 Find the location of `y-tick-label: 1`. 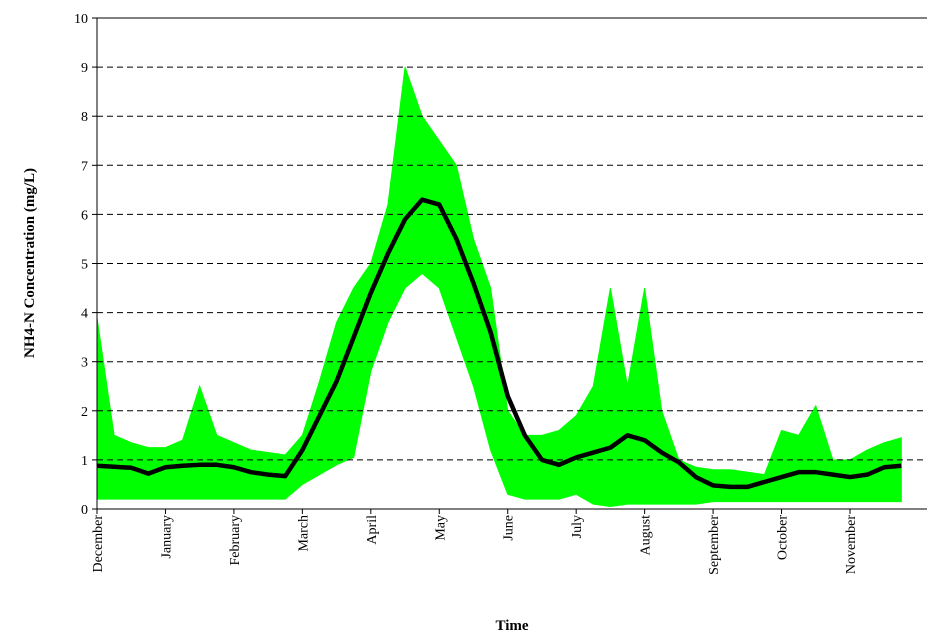

y-tick-label: 1 is located at coordinates (84, 461).